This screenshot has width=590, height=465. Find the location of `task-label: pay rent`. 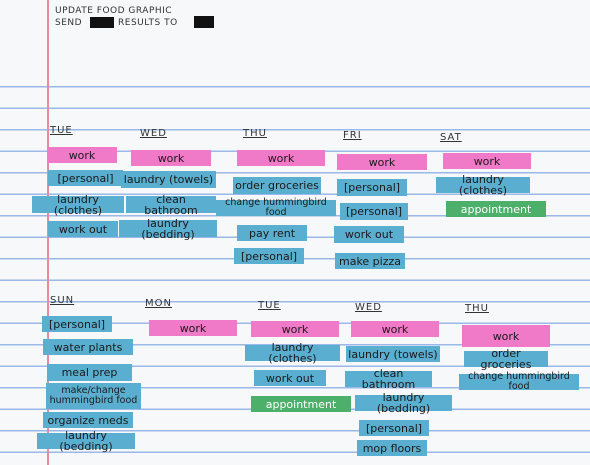

task-label: pay rent is located at coordinates (272, 233).